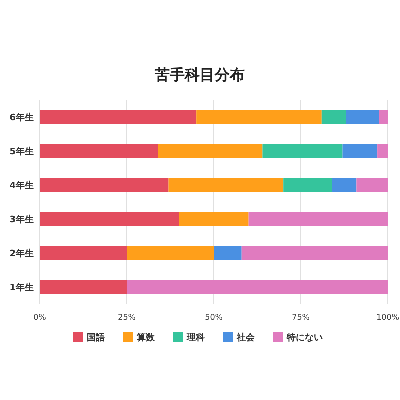  What do you see at coordinates (22, 254) in the screenshot?
I see `y-tick-label: 2年生` at bounding box center [22, 254].